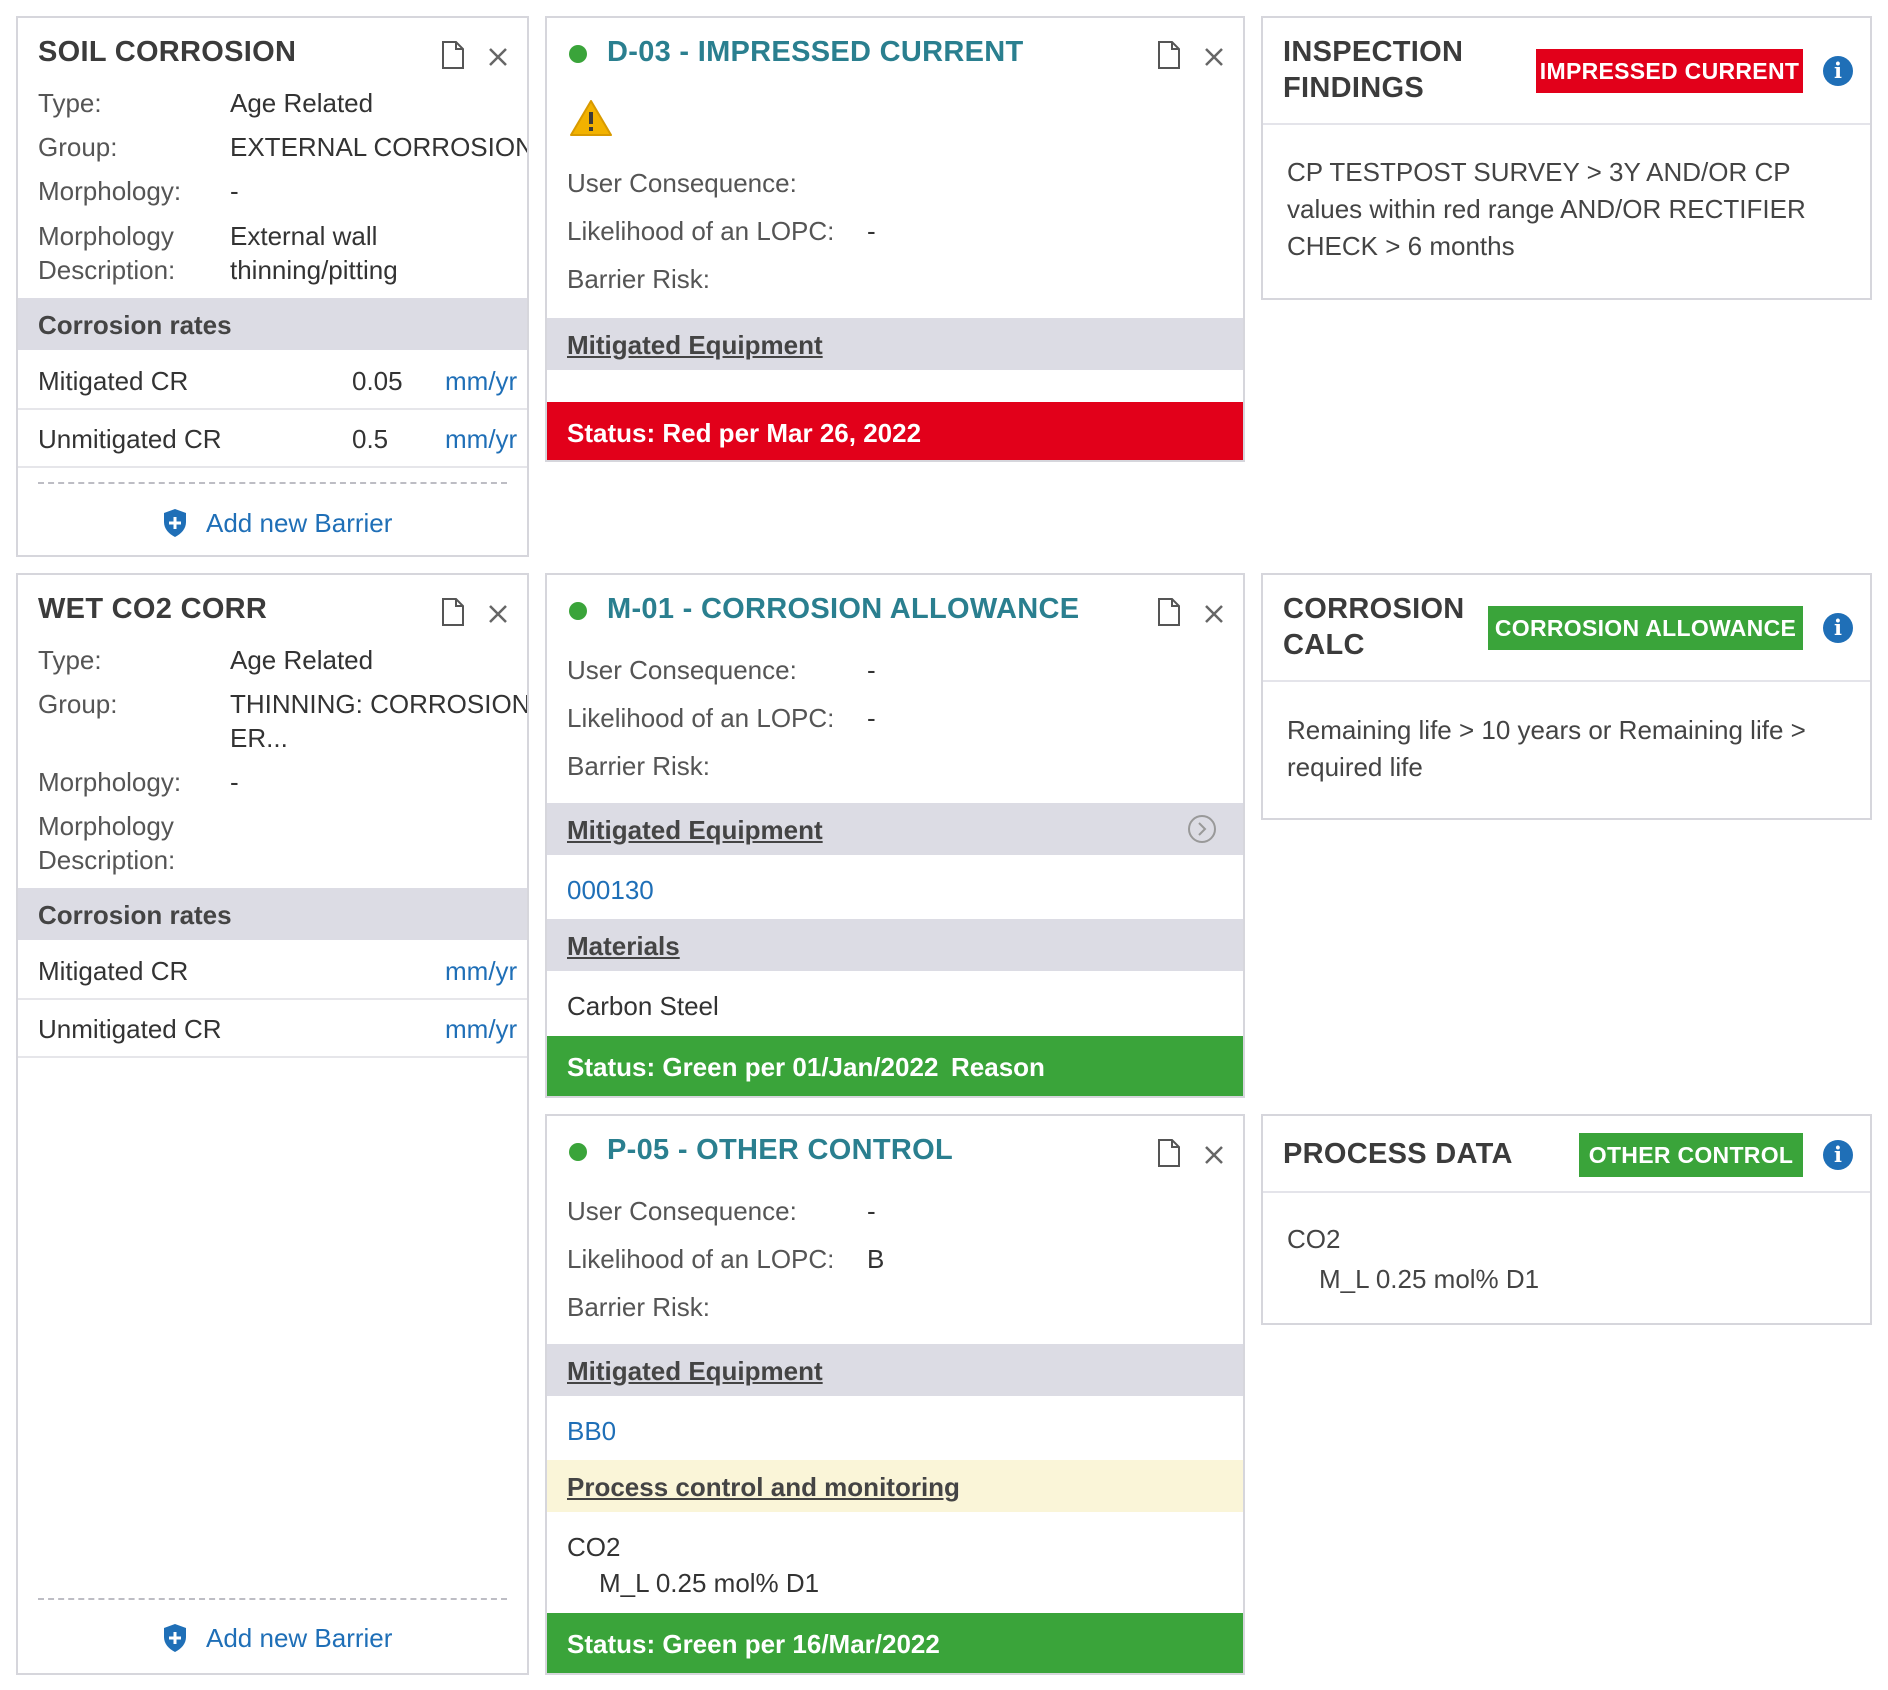  I want to click on dashed-divider, so click(272, 483).